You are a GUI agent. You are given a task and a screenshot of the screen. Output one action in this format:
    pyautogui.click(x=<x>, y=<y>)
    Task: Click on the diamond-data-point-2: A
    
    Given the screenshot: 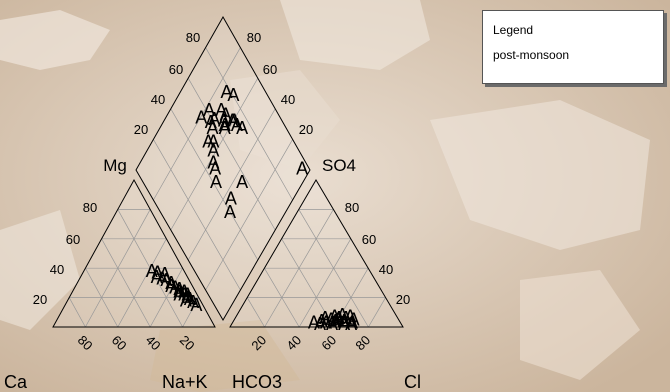 What is the action you would take?
    pyautogui.click(x=213, y=163)
    